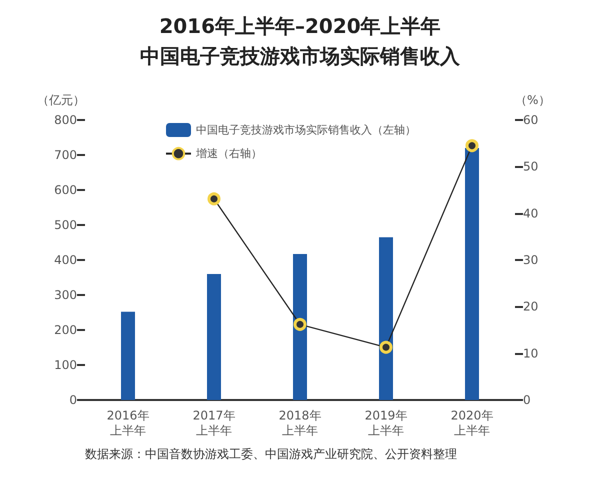 This screenshot has width=600, height=480. I want to click on legend-label: 增速（右轴）, so click(228, 153).